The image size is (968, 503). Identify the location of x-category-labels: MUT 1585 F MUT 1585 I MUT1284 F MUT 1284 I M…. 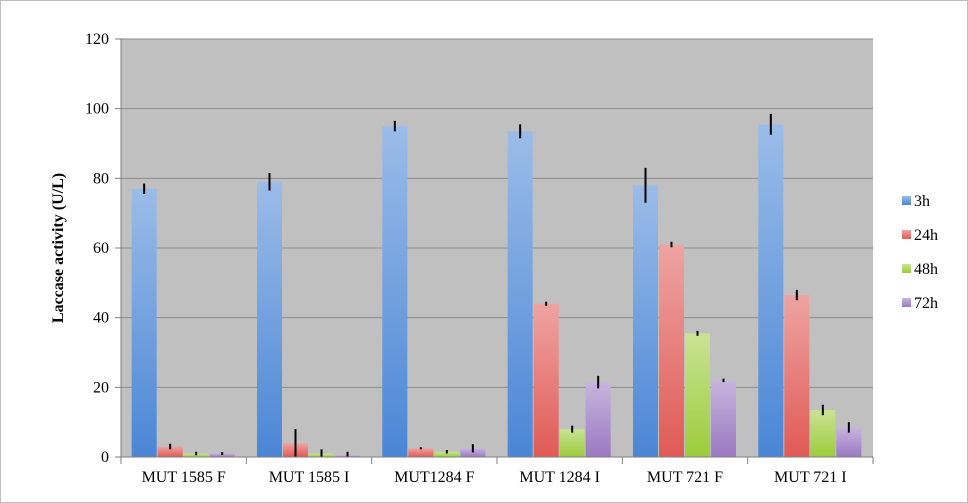
(494, 477).